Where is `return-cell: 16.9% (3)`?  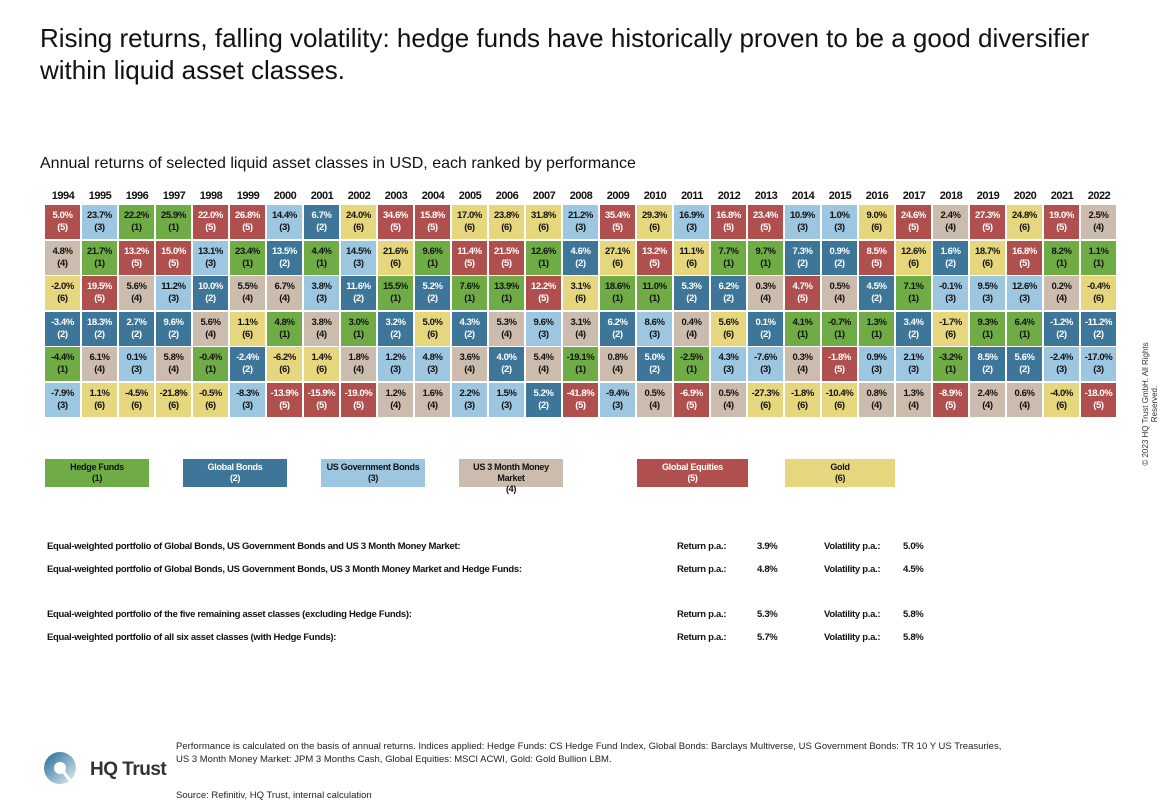
return-cell: 16.9% (3) is located at coordinates (691, 222).